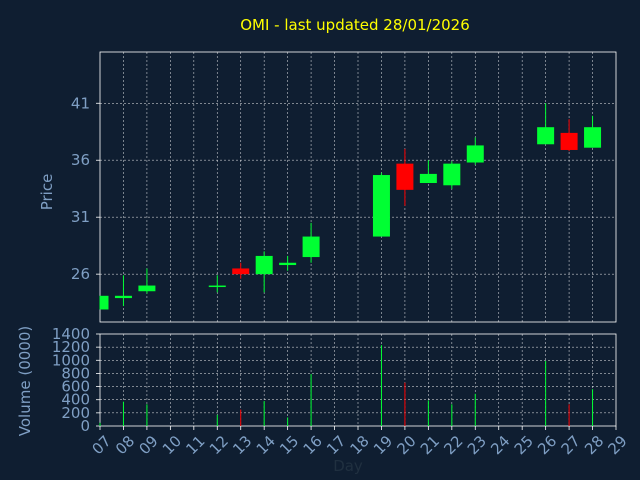 Image resolution: width=640 pixels, height=480 pixels. What do you see at coordinates (500, 445) in the screenshot?
I see `day-tick-label: 24` at bounding box center [500, 445].